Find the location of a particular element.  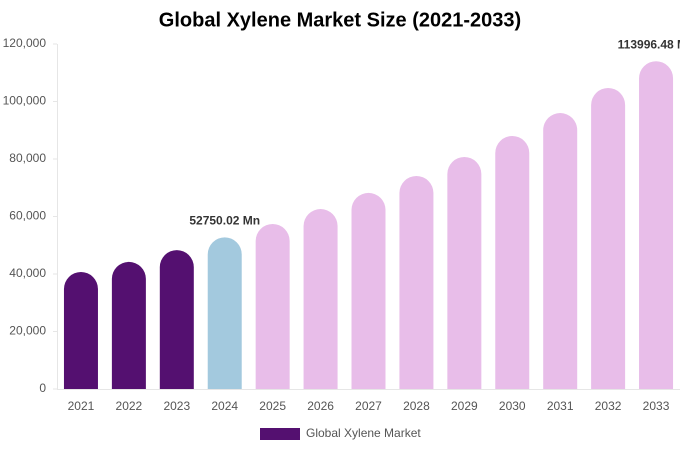

y-tick-label: 0 is located at coordinates (42, 388).